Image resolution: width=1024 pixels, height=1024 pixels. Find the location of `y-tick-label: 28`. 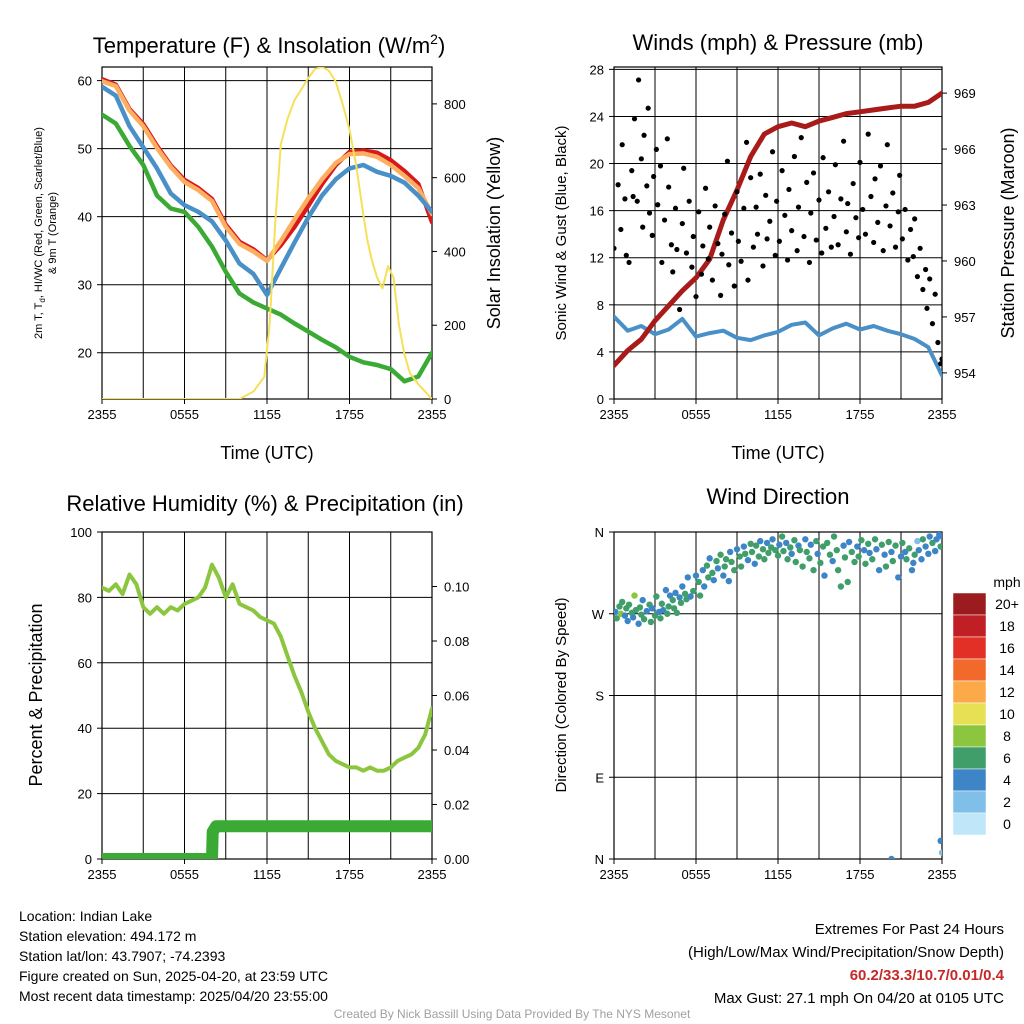

y-tick-label: 28 is located at coordinates (597, 69).